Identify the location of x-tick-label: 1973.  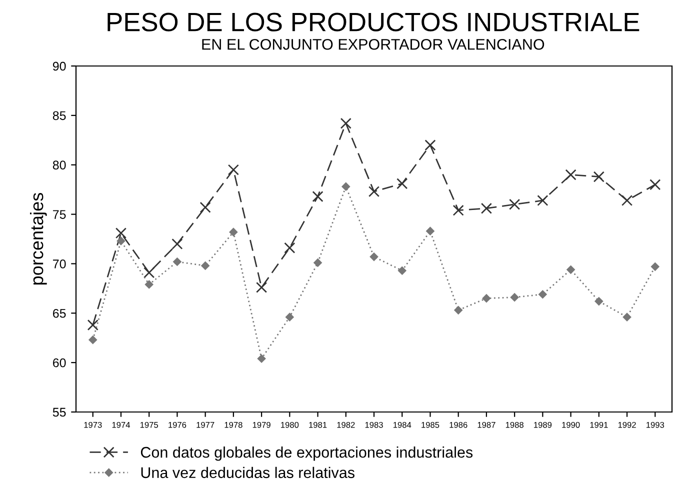
(93, 425).